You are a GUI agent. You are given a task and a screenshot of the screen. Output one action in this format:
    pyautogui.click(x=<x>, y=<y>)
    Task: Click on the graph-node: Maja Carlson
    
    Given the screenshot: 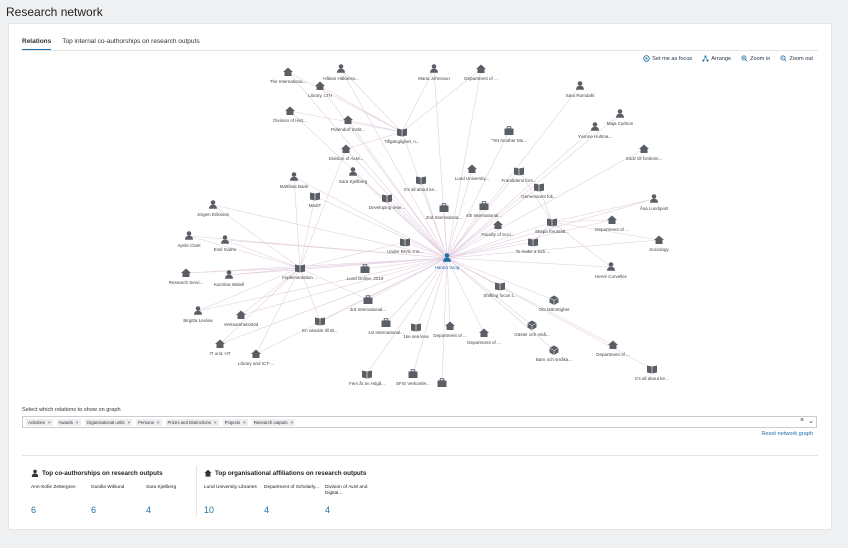 What is the action you would take?
    pyautogui.click(x=620, y=117)
    